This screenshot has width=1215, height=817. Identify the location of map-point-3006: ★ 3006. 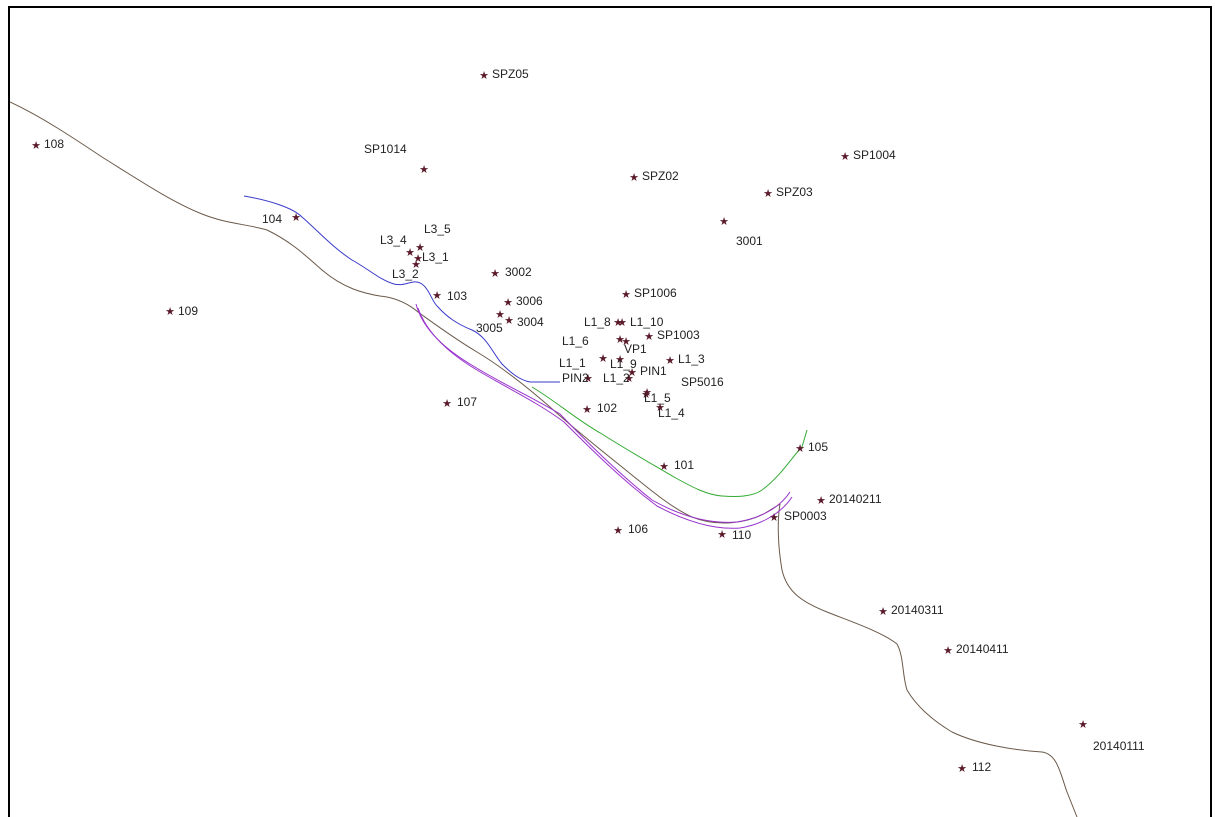
(523, 301).